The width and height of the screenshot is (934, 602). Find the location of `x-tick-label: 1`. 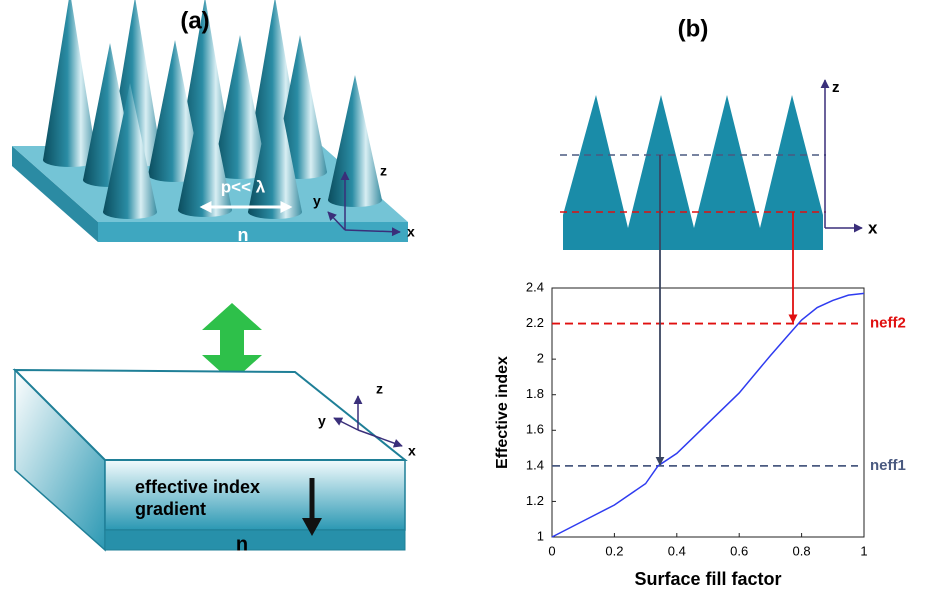

x-tick-label: 1 is located at coordinates (863, 550).